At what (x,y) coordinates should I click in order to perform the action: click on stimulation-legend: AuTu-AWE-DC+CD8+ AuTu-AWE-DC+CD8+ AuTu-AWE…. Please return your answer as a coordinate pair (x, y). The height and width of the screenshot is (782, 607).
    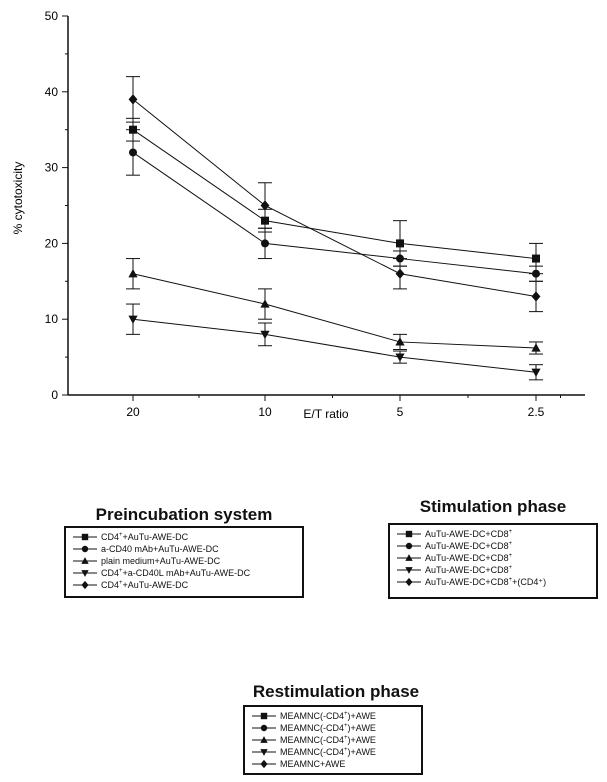
    Looking at the image, I should click on (493, 561).